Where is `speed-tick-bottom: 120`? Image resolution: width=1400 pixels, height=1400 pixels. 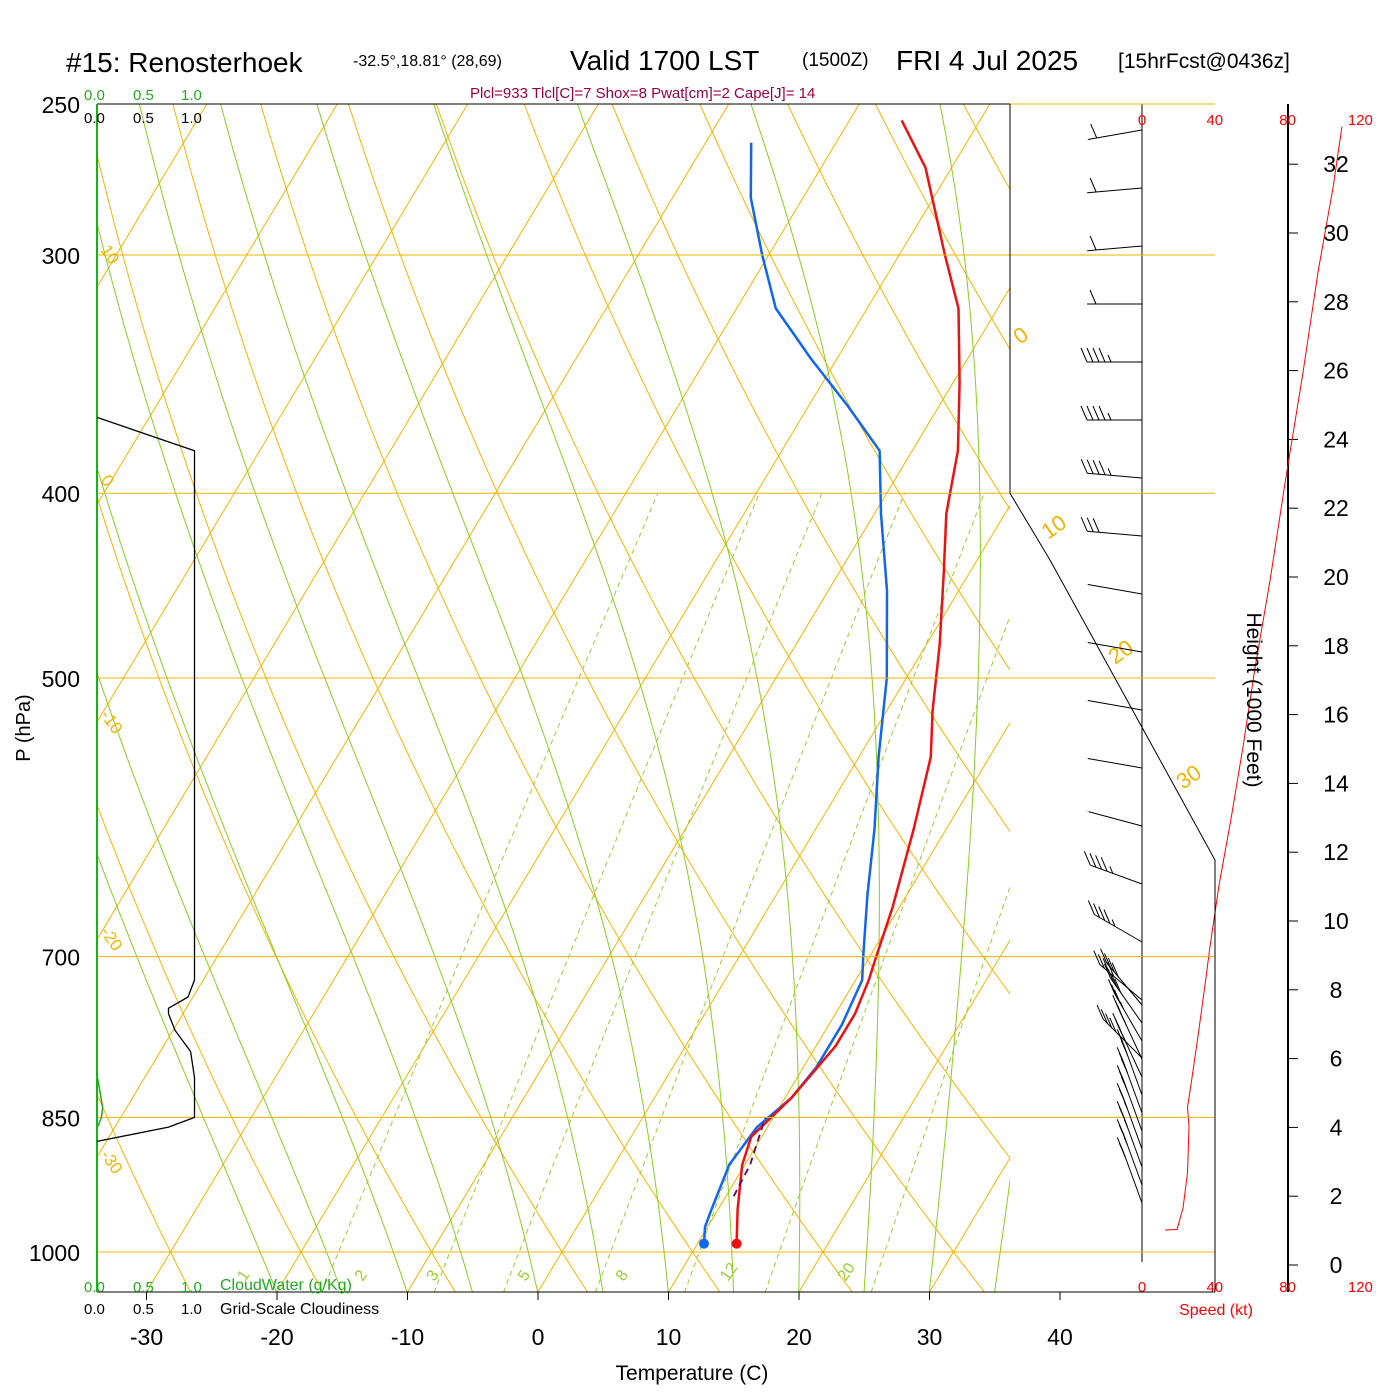
speed-tick-bottom: 120 is located at coordinates (1360, 1287).